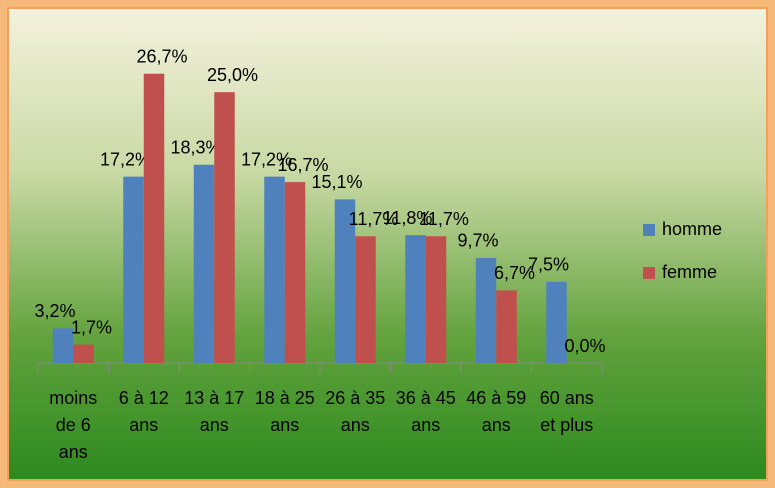 The height and width of the screenshot is (488, 775). I want to click on x-tick-label: 36 à 45 ans, so click(425, 411).